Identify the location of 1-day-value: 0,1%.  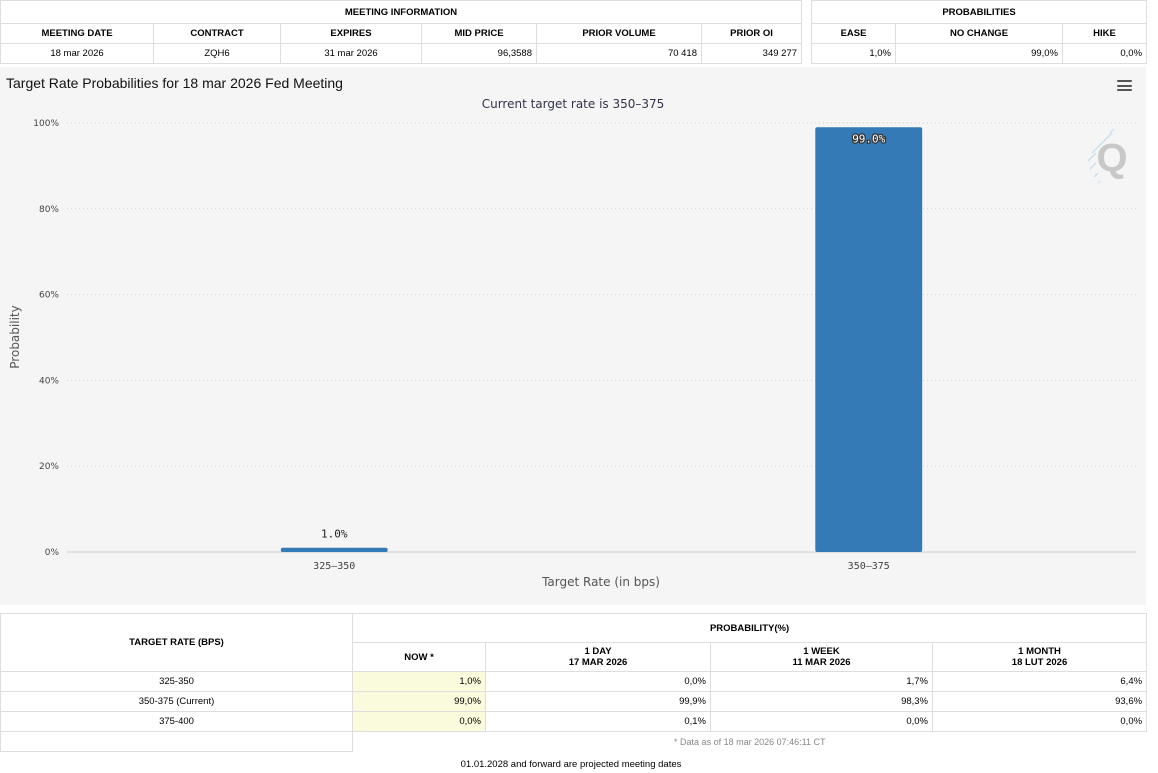
(598, 722).